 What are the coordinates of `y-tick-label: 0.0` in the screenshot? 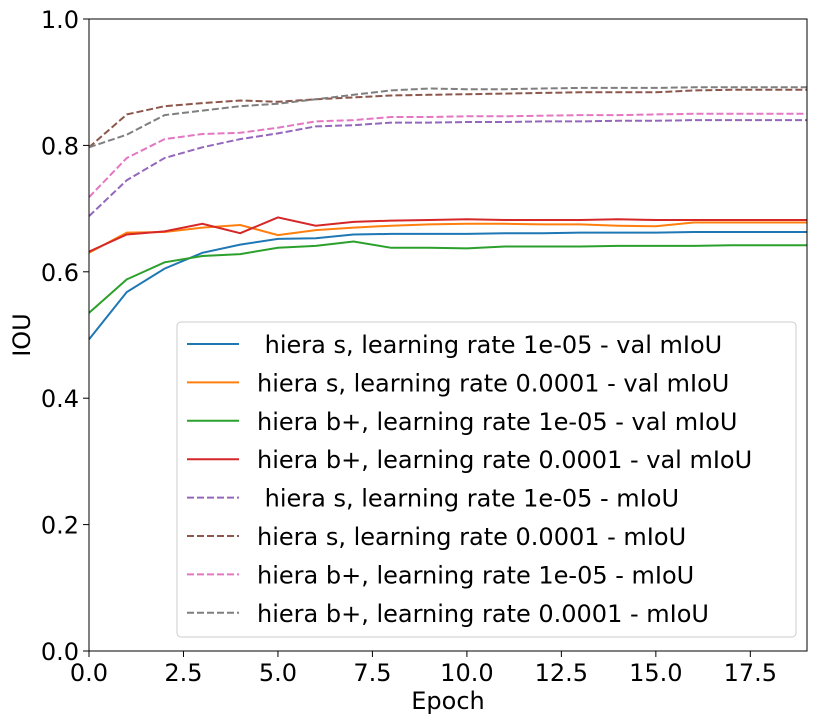 It's located at (60, 652).